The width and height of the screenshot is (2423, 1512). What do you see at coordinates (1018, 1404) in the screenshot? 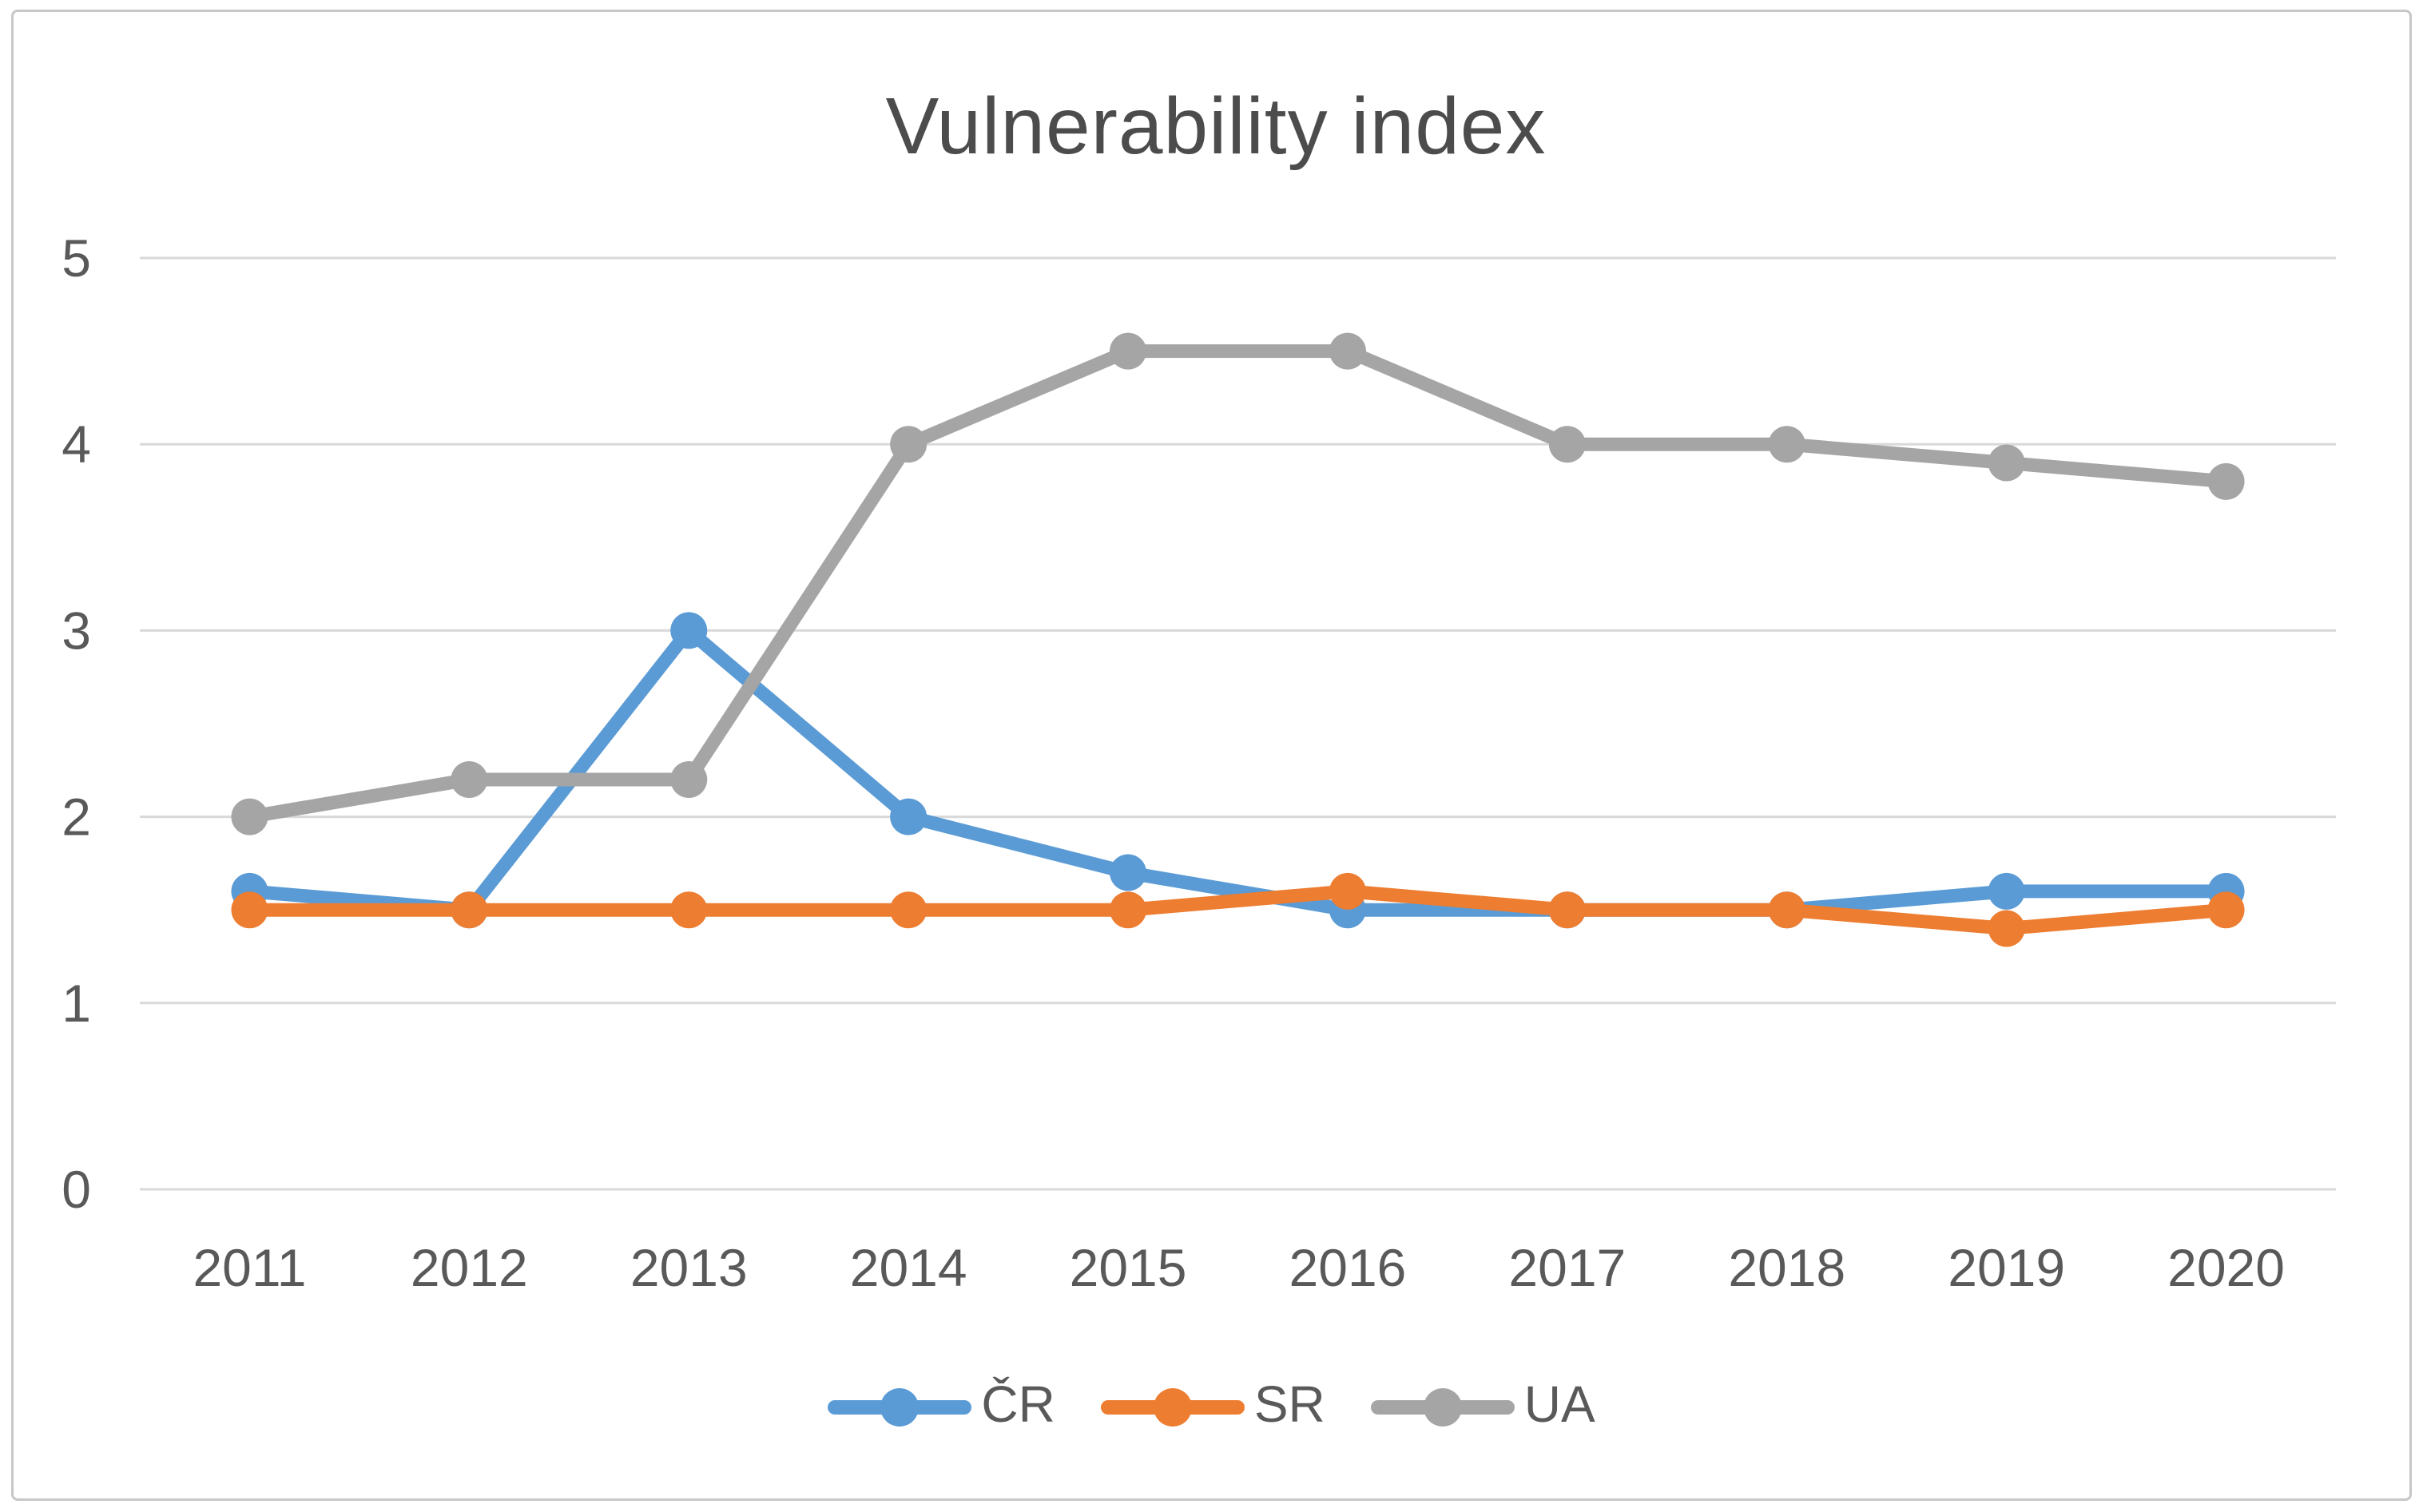
I see `legend-label: ČR` at bounding box center [1018, 1404].